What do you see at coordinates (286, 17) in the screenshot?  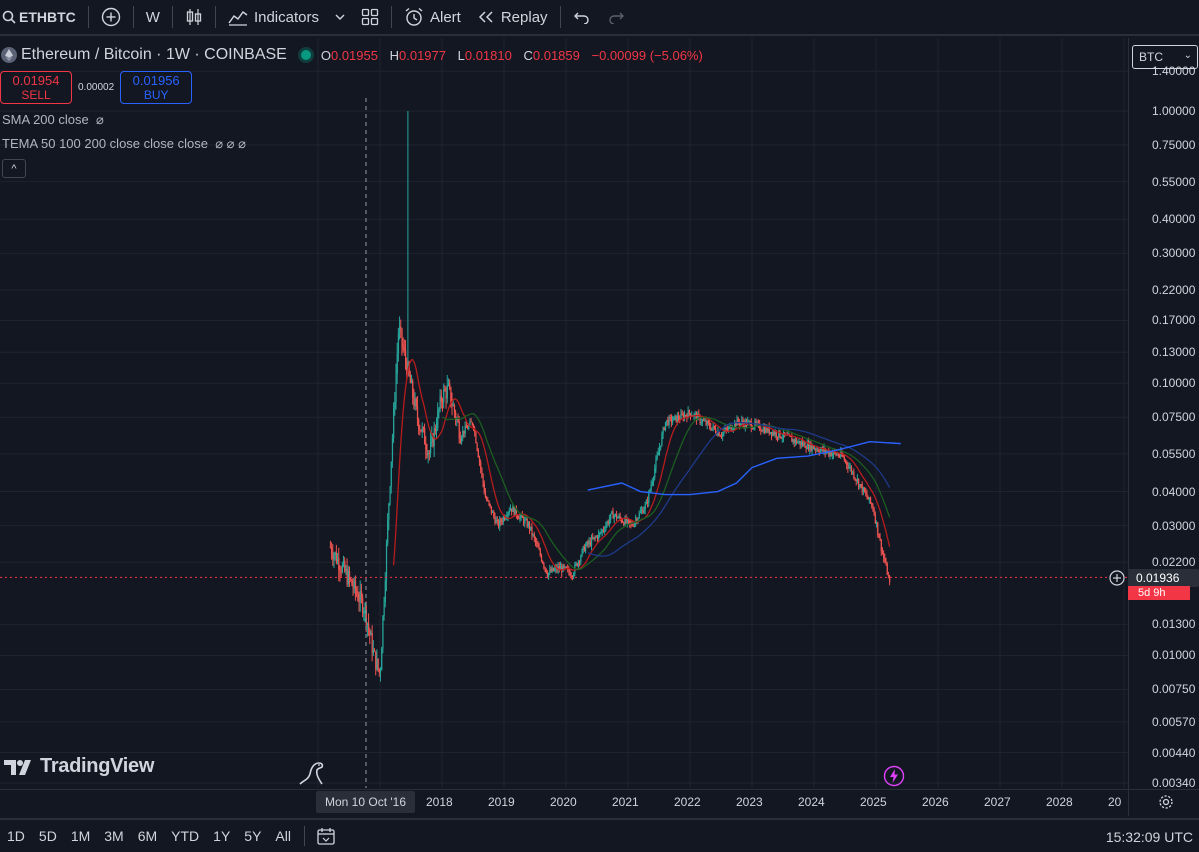 I see `indicators-label: Indicators` at bounding box center [286, 17].